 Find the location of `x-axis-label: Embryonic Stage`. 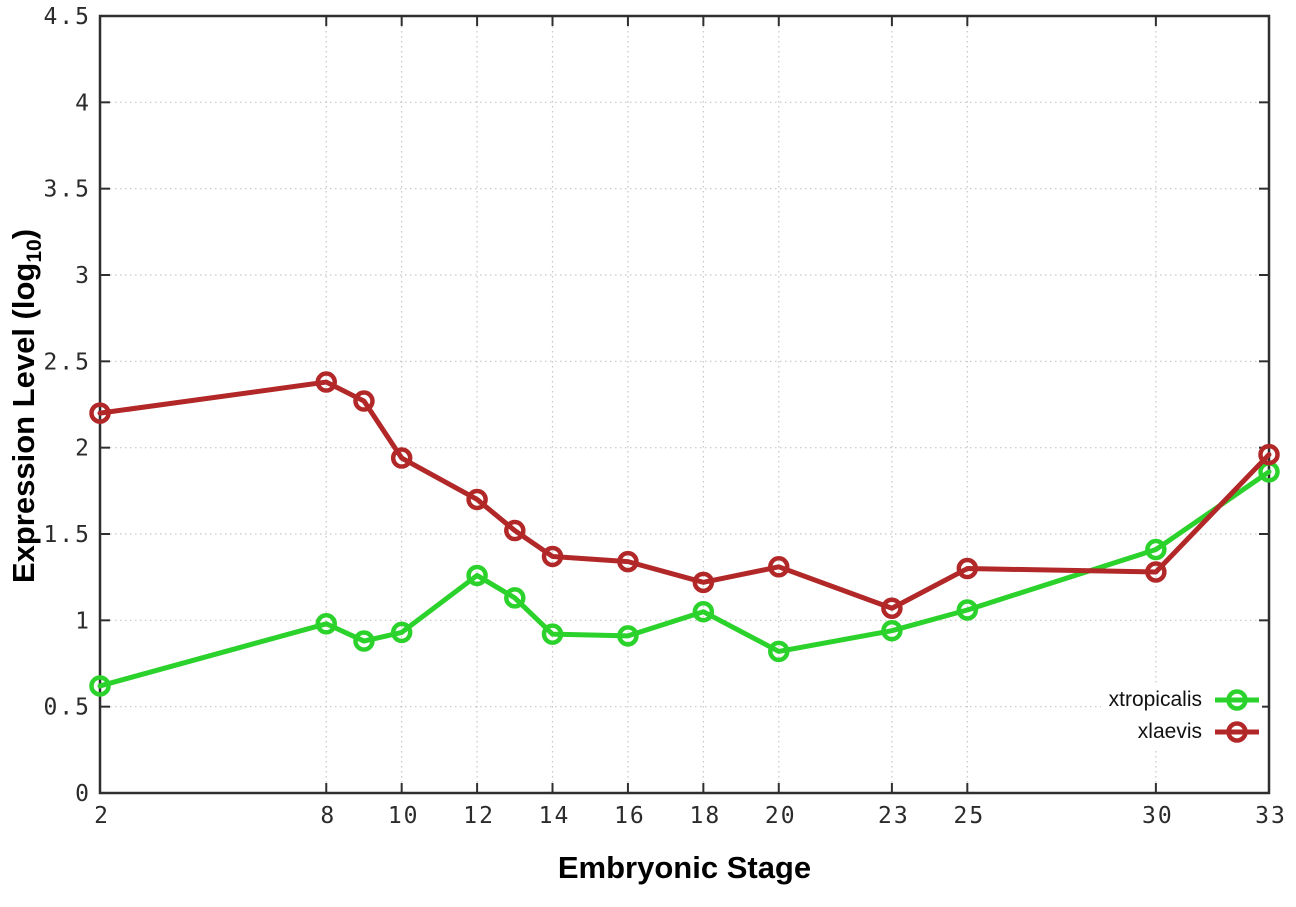

x-axis-label: Embryonic Stage is located at coordinates (684, 867).